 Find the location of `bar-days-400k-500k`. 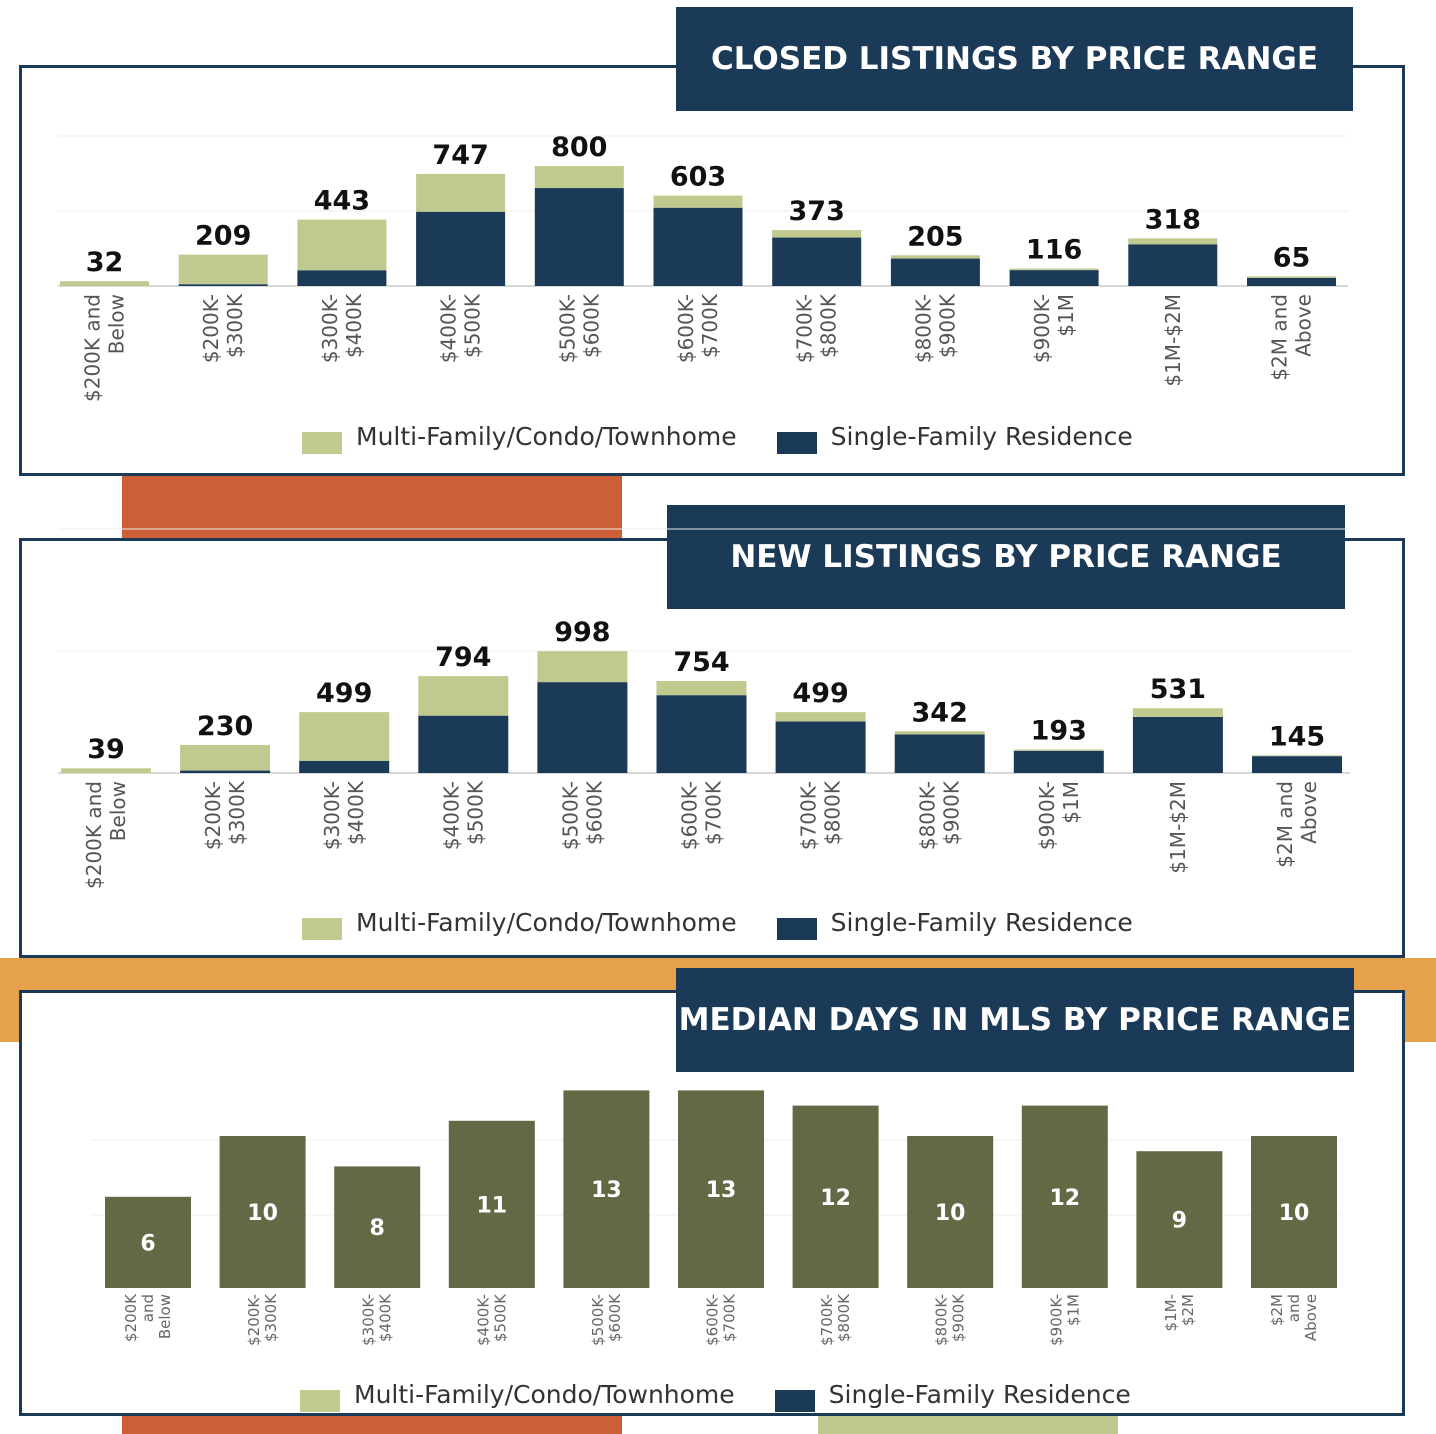

bar-days-400k-500k is located at coordinates (491, 1204).